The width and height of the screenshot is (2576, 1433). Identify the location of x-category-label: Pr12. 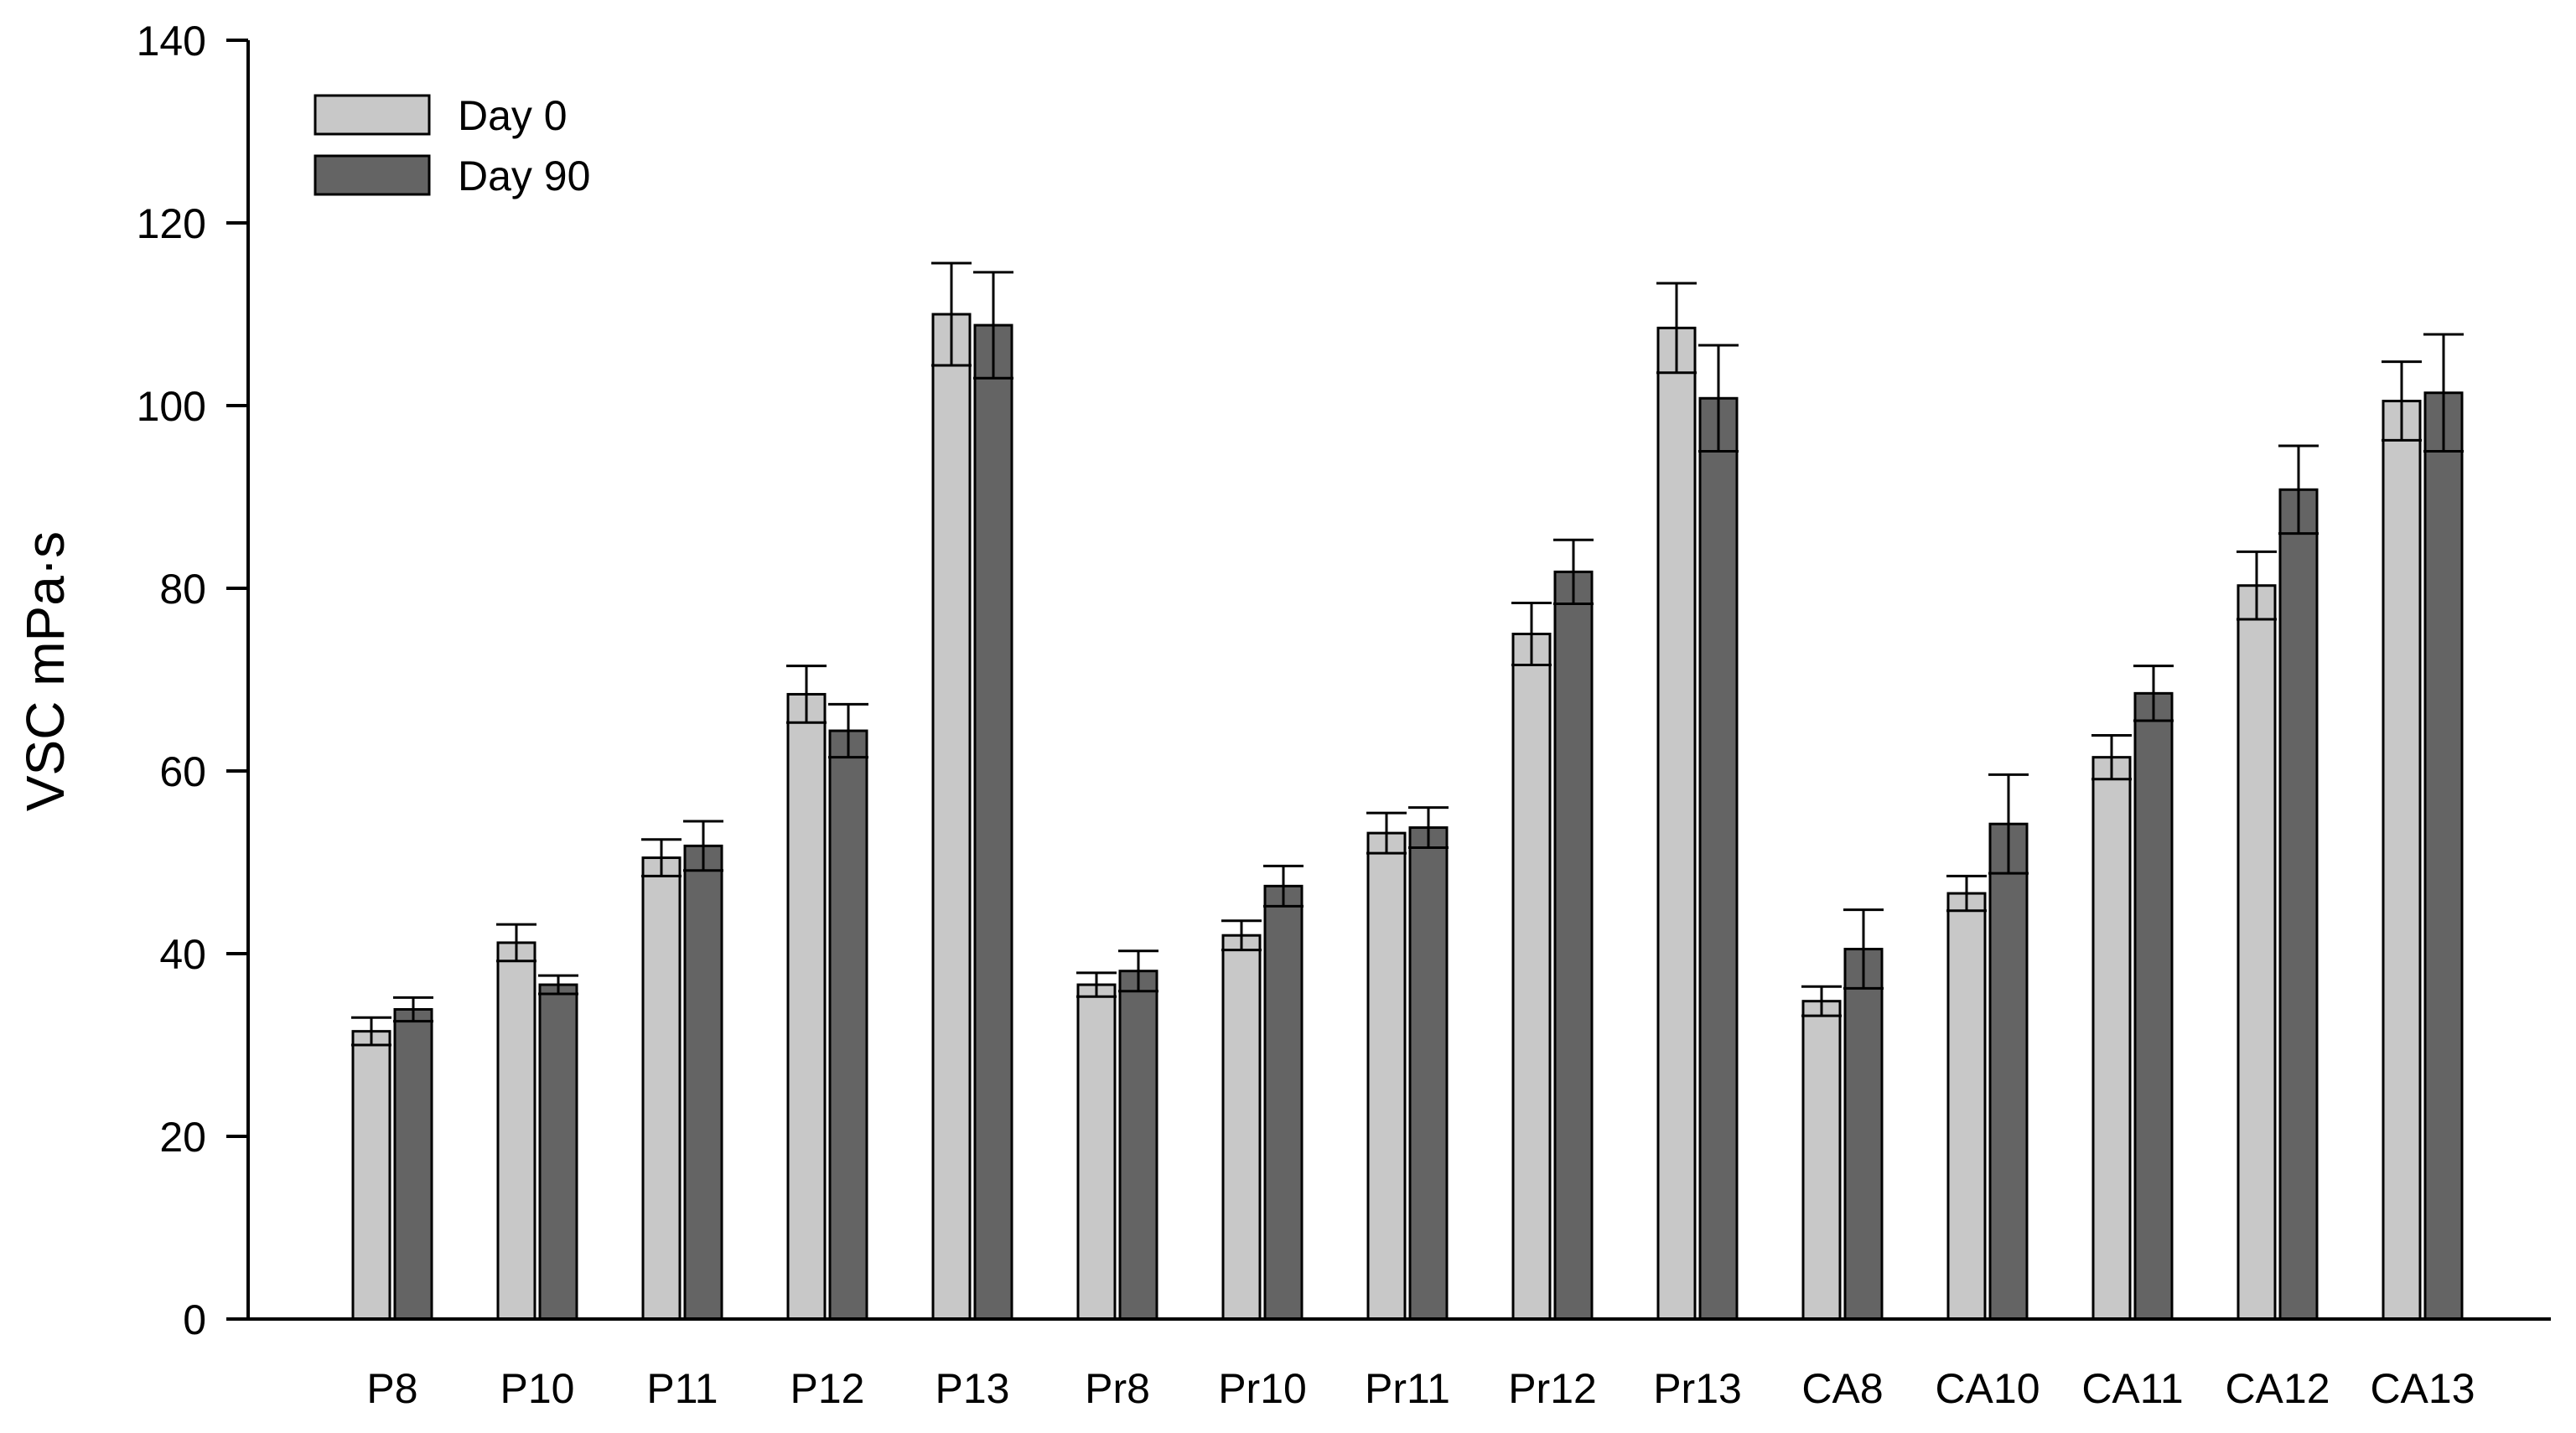
(1552, 1388).